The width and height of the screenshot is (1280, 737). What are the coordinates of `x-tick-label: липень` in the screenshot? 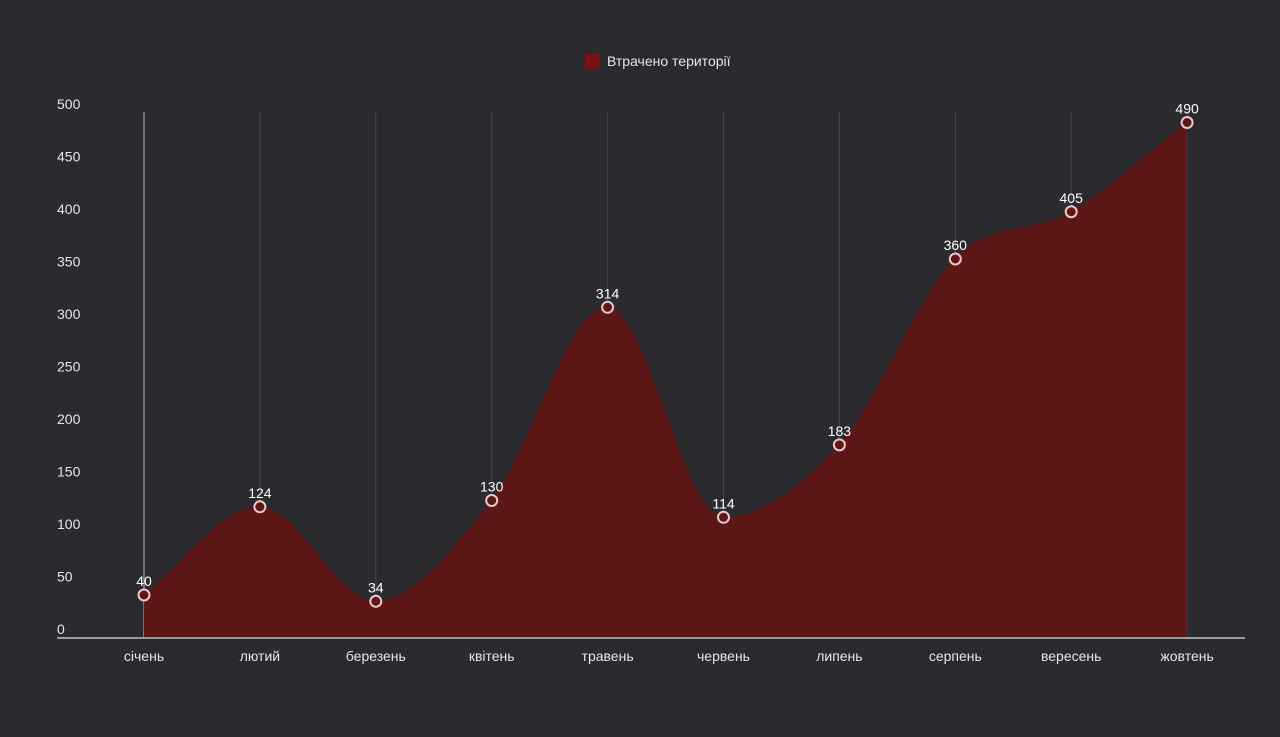 It's located at (839, 656).